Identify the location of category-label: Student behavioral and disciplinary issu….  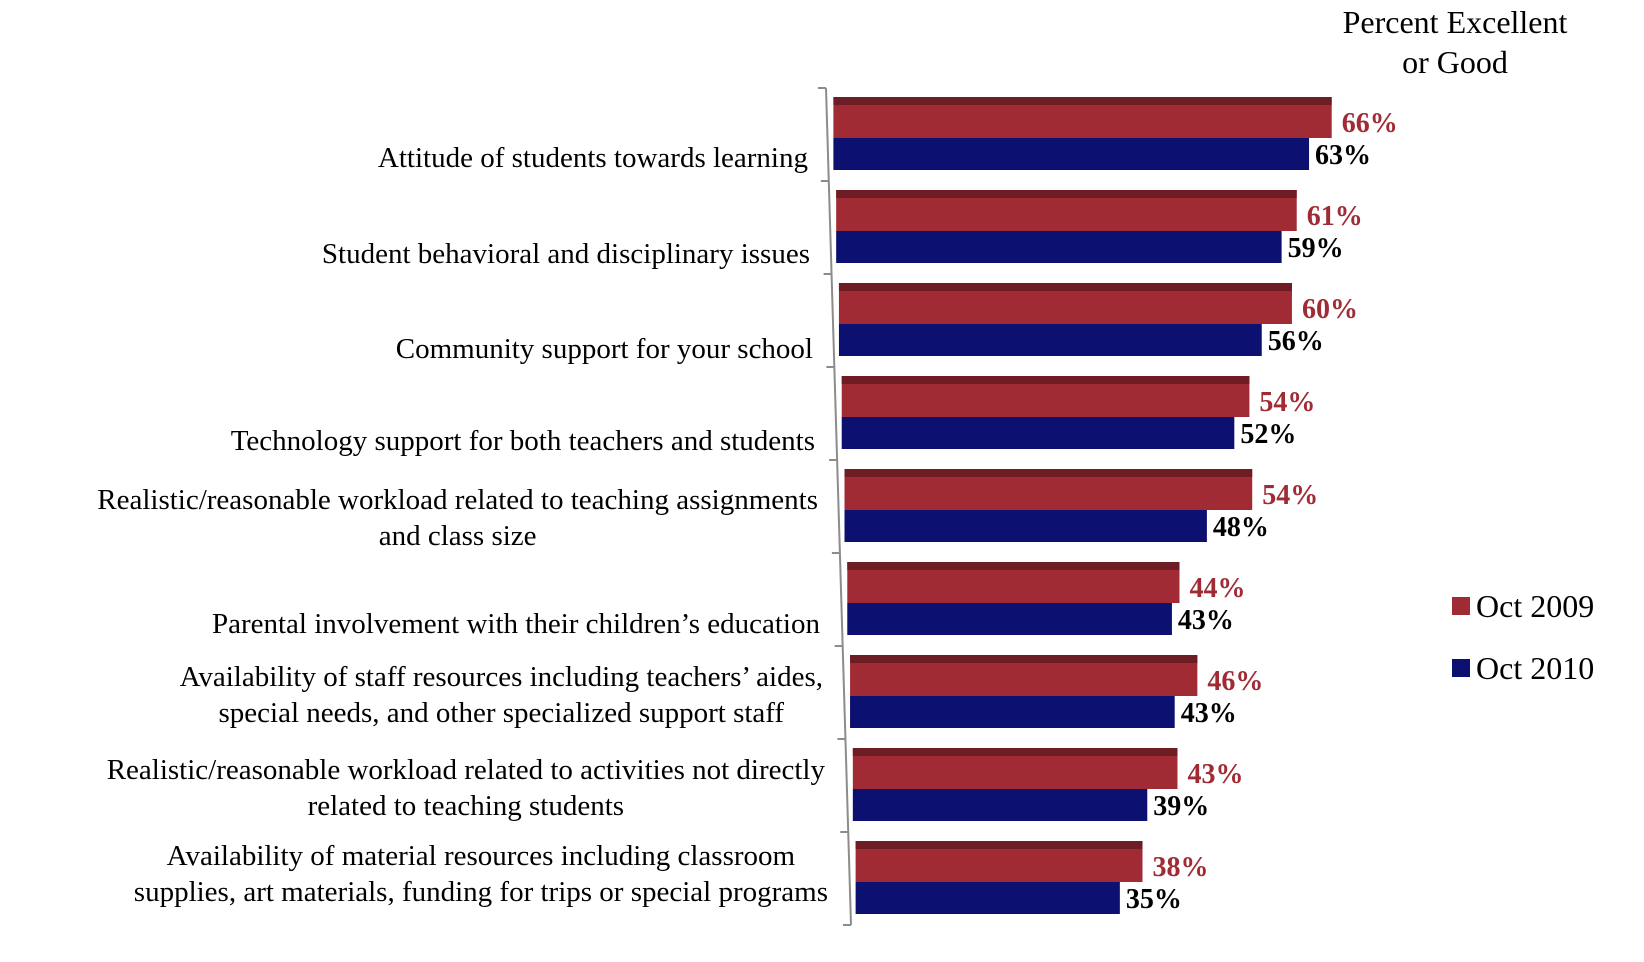
(565, 254).